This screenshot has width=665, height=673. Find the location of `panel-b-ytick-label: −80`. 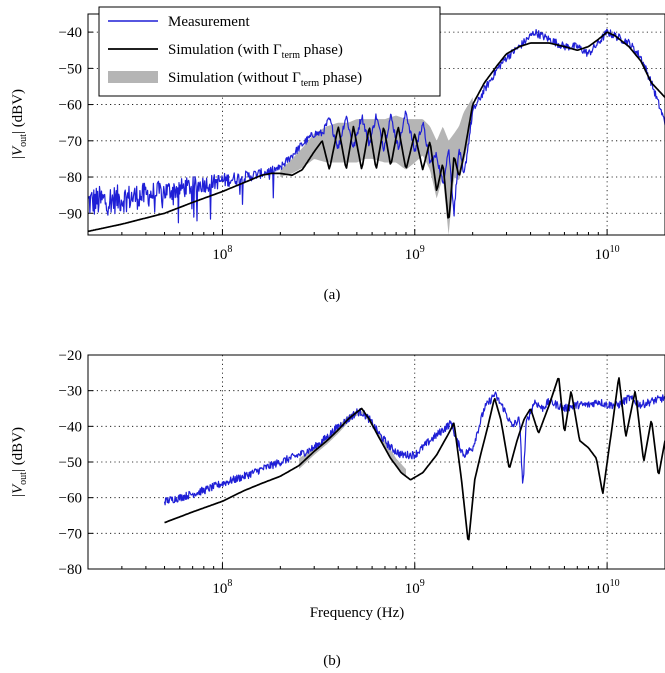

panel-b-ytick-label: −80 is located at coordinates (70, 570).